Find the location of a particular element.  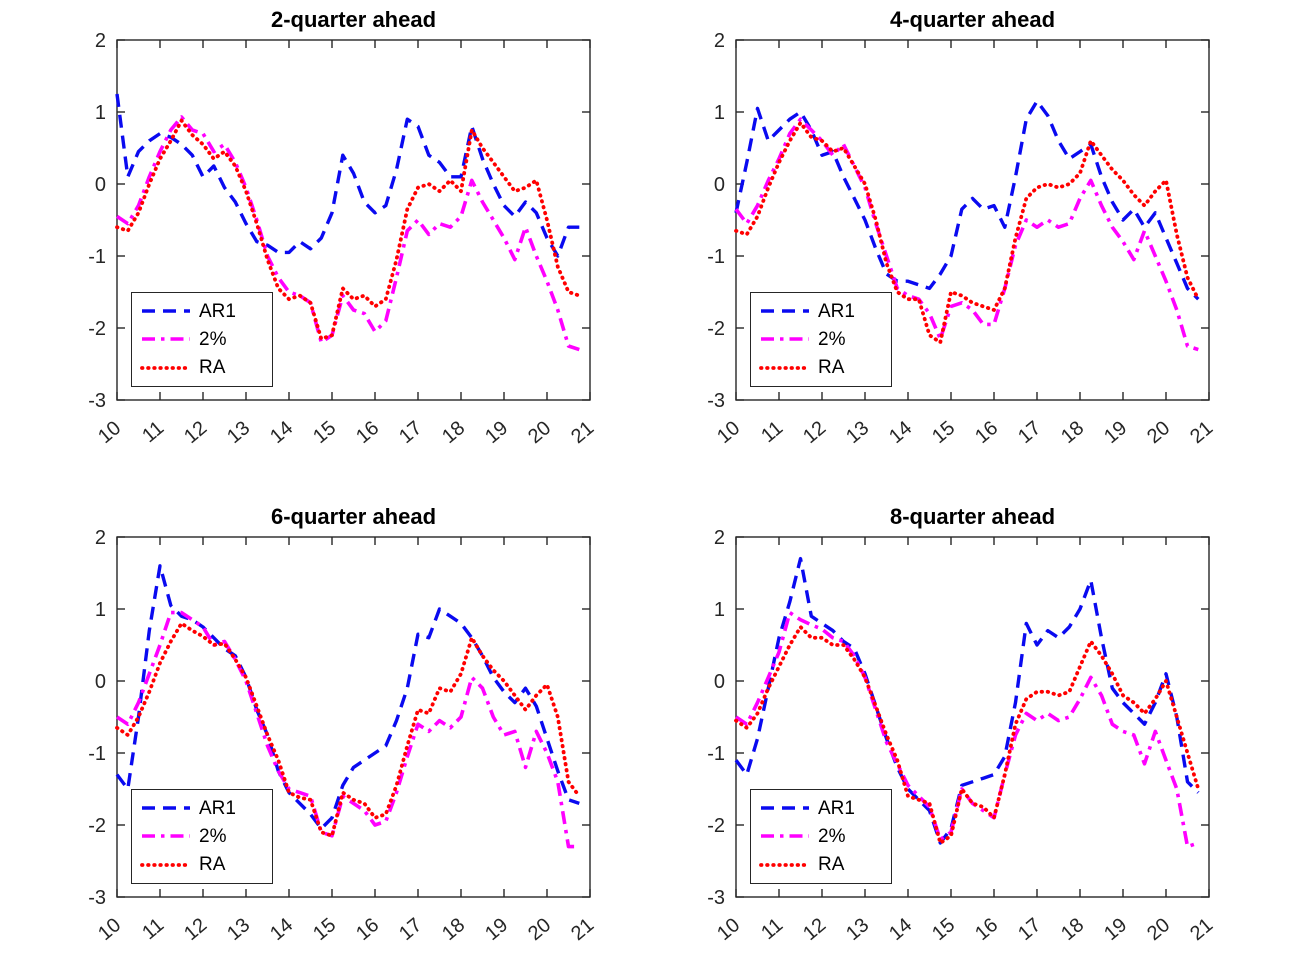

panel-title: 2-quarter ahead is located at coordinates (353, 19).